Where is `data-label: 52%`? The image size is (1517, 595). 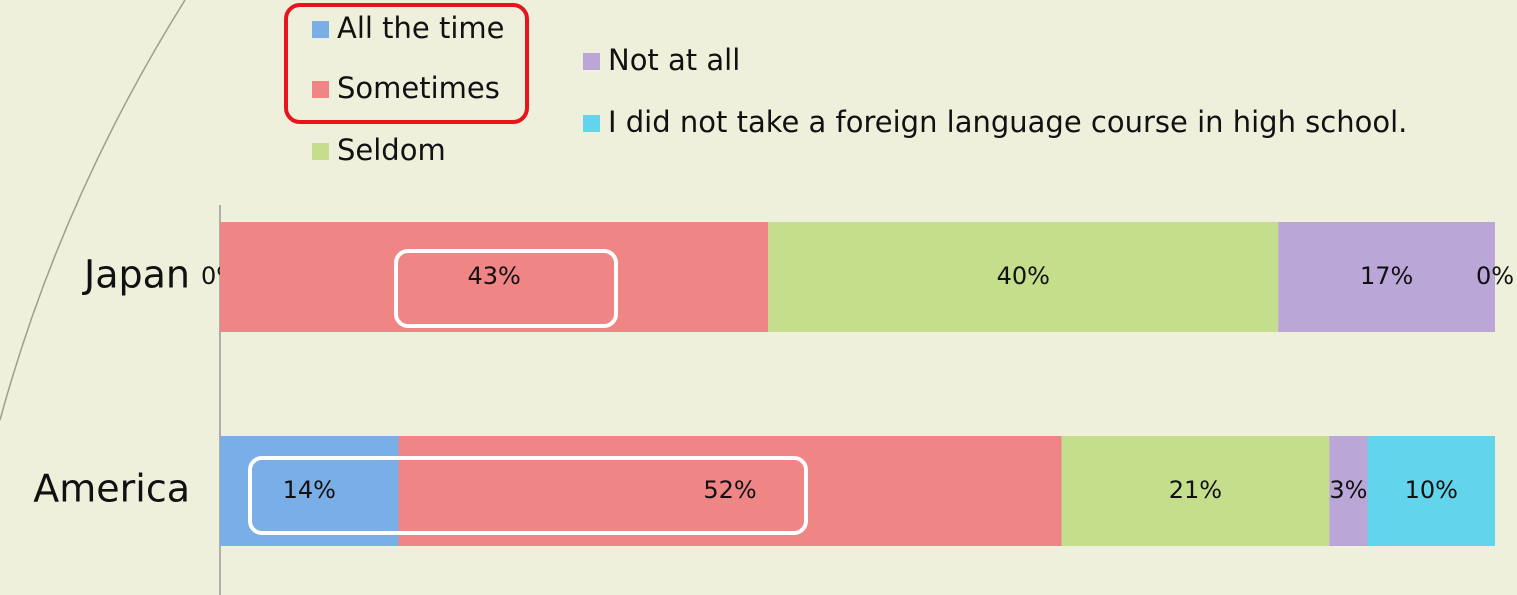 data-label: 52% is located at coordinates (729, 490).